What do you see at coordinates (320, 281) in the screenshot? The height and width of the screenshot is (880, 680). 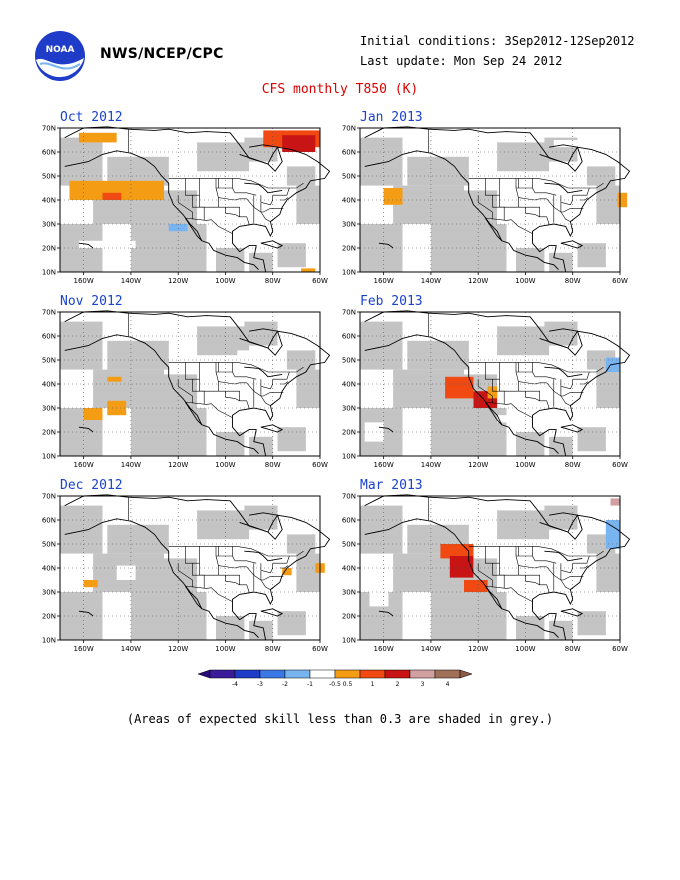 I see `lon-label: 60W` at bounding box center [320, 281].